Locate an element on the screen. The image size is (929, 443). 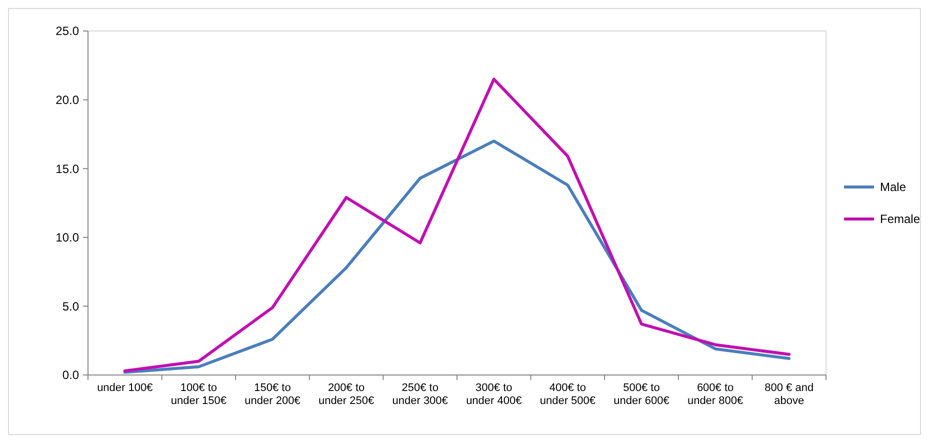
y-tick-label: 0.0 is located at coordinates (71, 375).